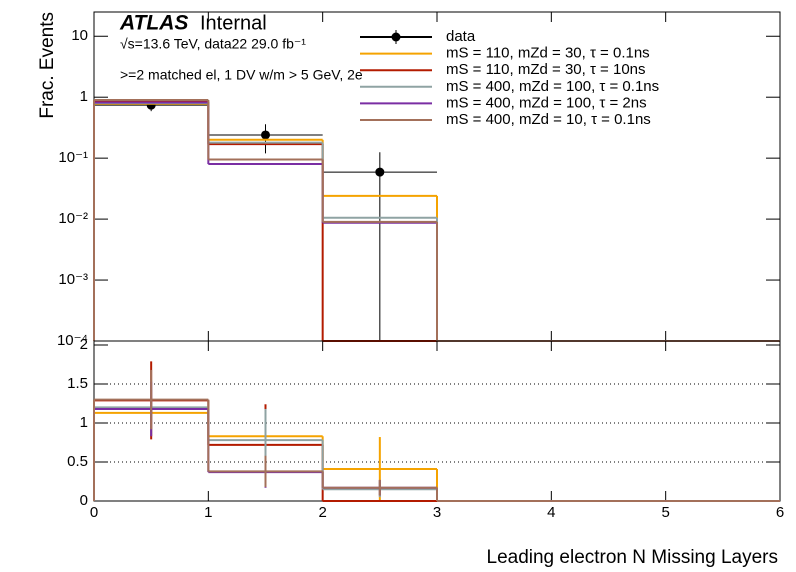 The width and height of the screenshot is (796, 572). What do you see at coordinates (665, 512) in the screenshot?
I see `x-tick-label: 5` at bounding box center [665, 512].